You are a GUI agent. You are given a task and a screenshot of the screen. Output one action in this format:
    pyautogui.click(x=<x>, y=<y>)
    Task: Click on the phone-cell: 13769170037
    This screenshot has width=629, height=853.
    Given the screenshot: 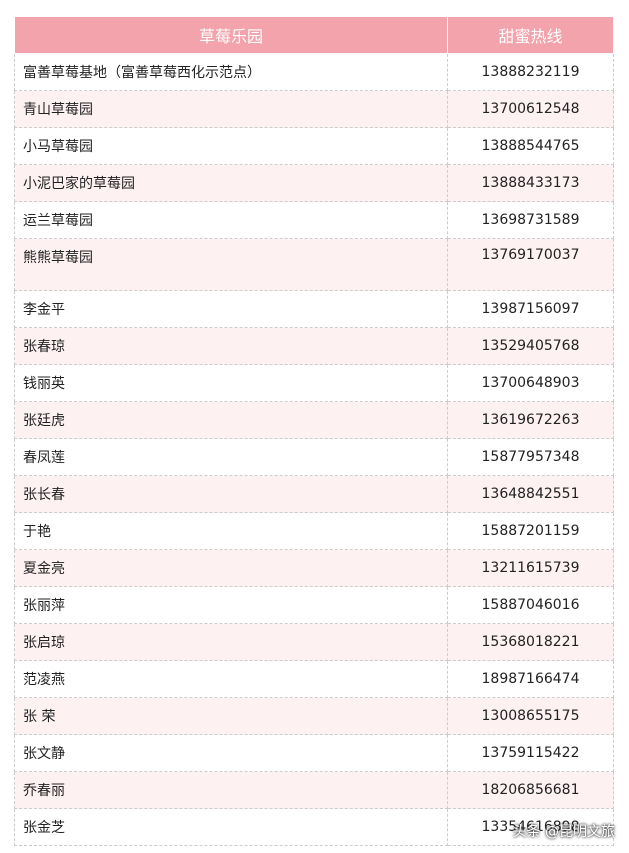 What is the action you would take?
    pyautogui.click(x=530, y=264)
    